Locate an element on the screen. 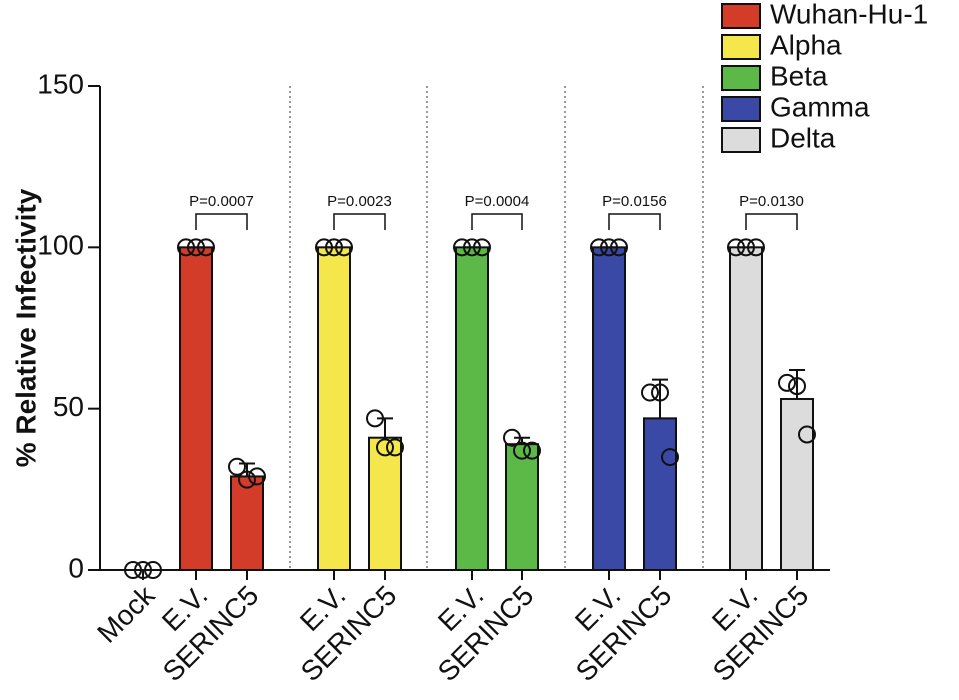 The width and height of the screenshot is (959, 700). p-value: P=0.0004 is located at coordinates (497, 201).